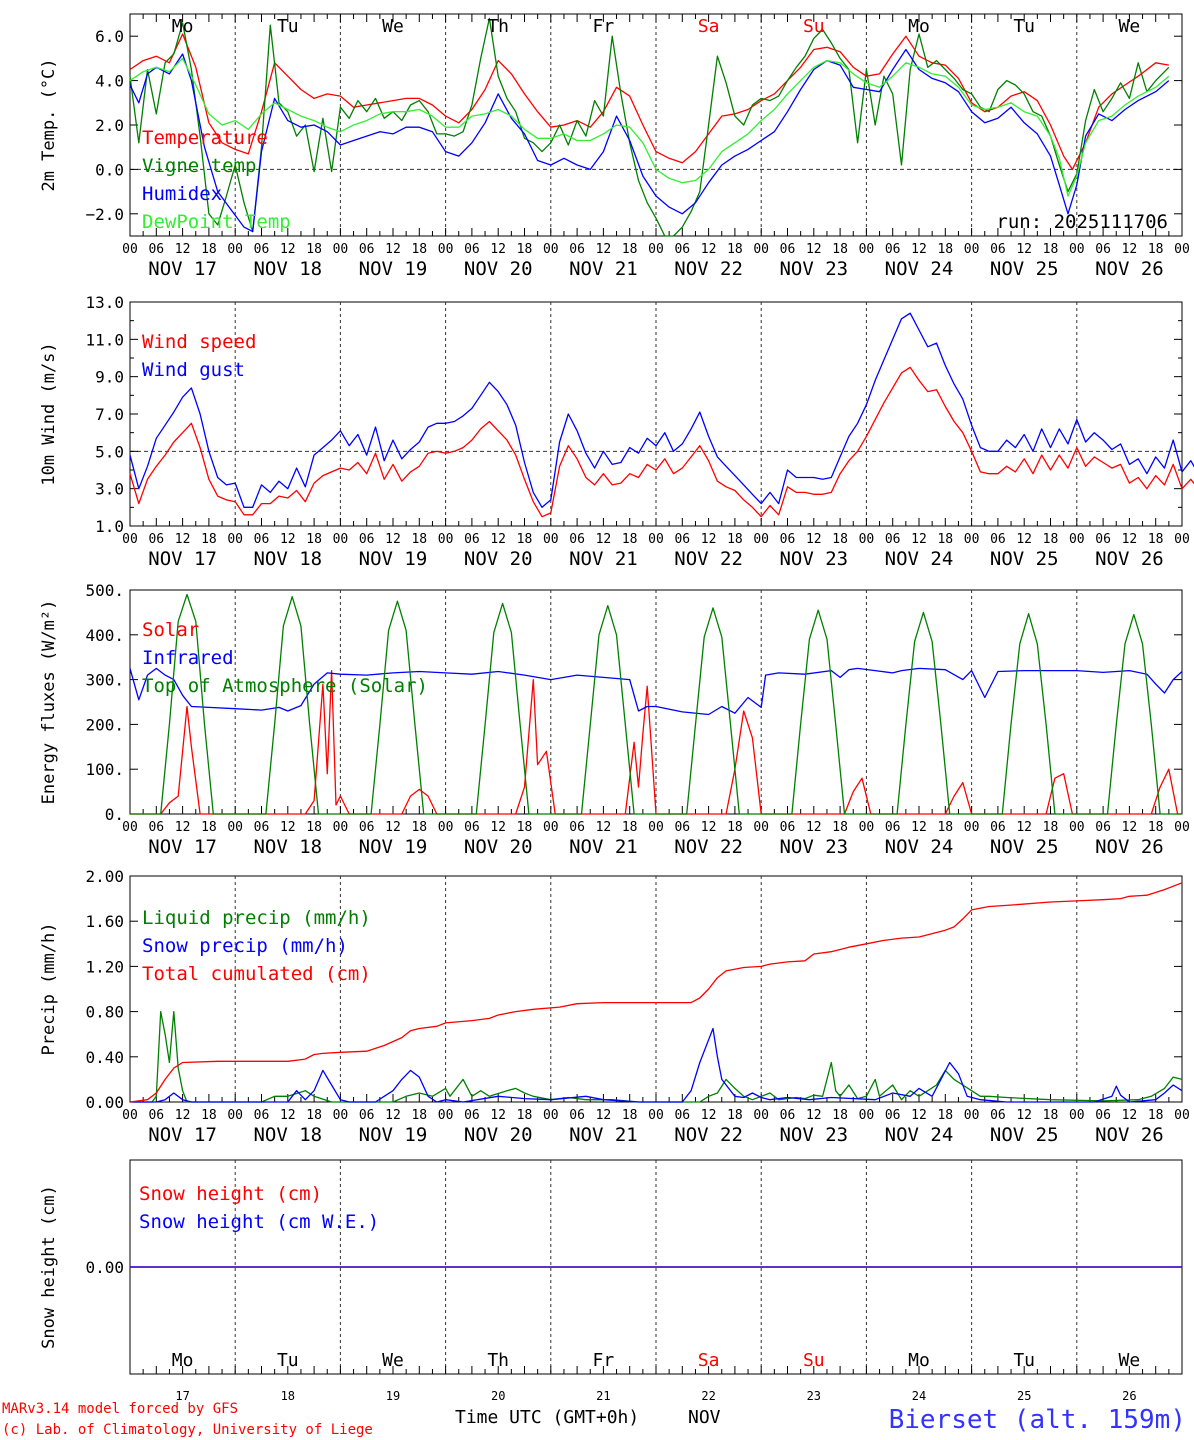 This screenshot has height=1440, width=1194. I want to click on series-line-dewpoint-temp, so click(649, 127).